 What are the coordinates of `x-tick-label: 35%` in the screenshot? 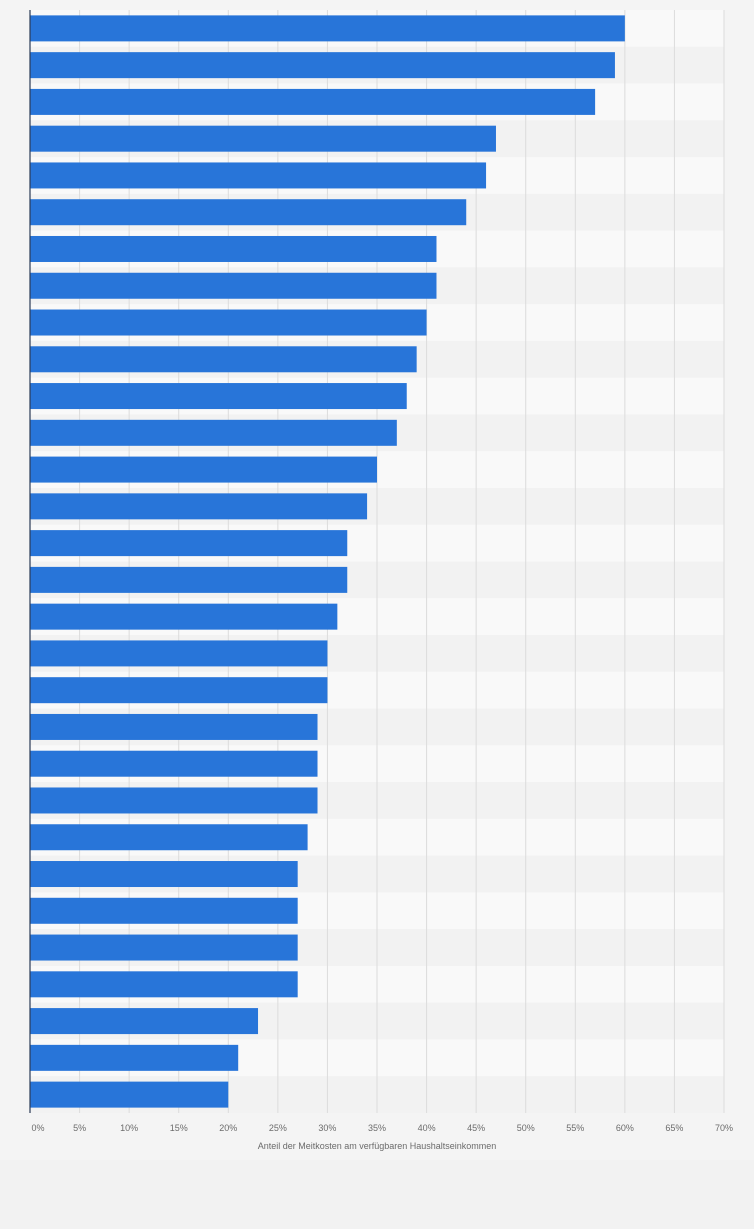 It's located at (377, 1128).